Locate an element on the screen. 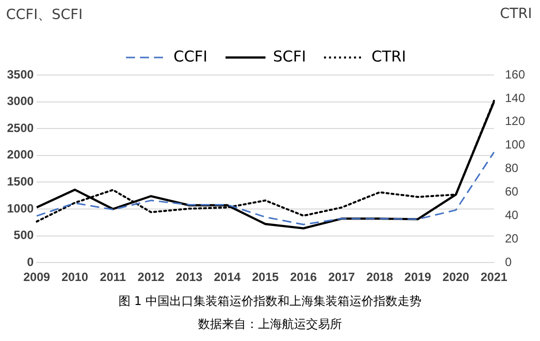  legend-label: SCFI is located at coordinates (289, 56).